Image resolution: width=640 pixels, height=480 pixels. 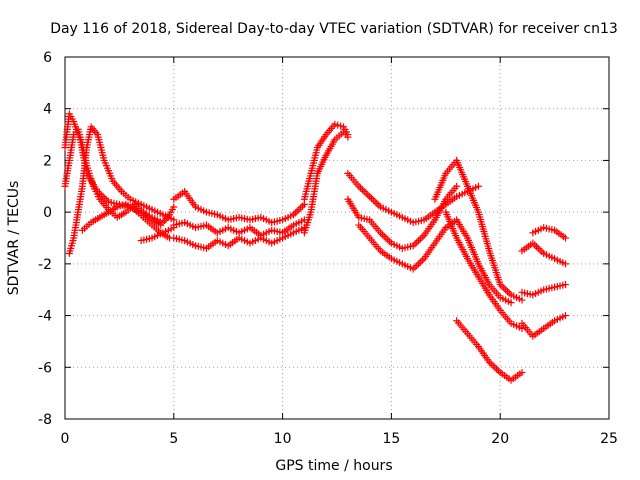 I want to click on y-tick-label: -2, so click(x=45, y=265).